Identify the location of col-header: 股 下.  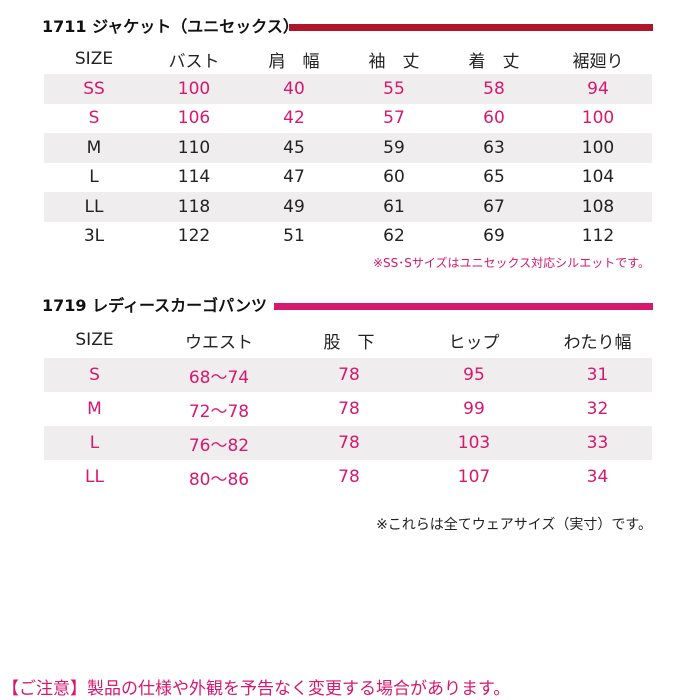
(349, 342).